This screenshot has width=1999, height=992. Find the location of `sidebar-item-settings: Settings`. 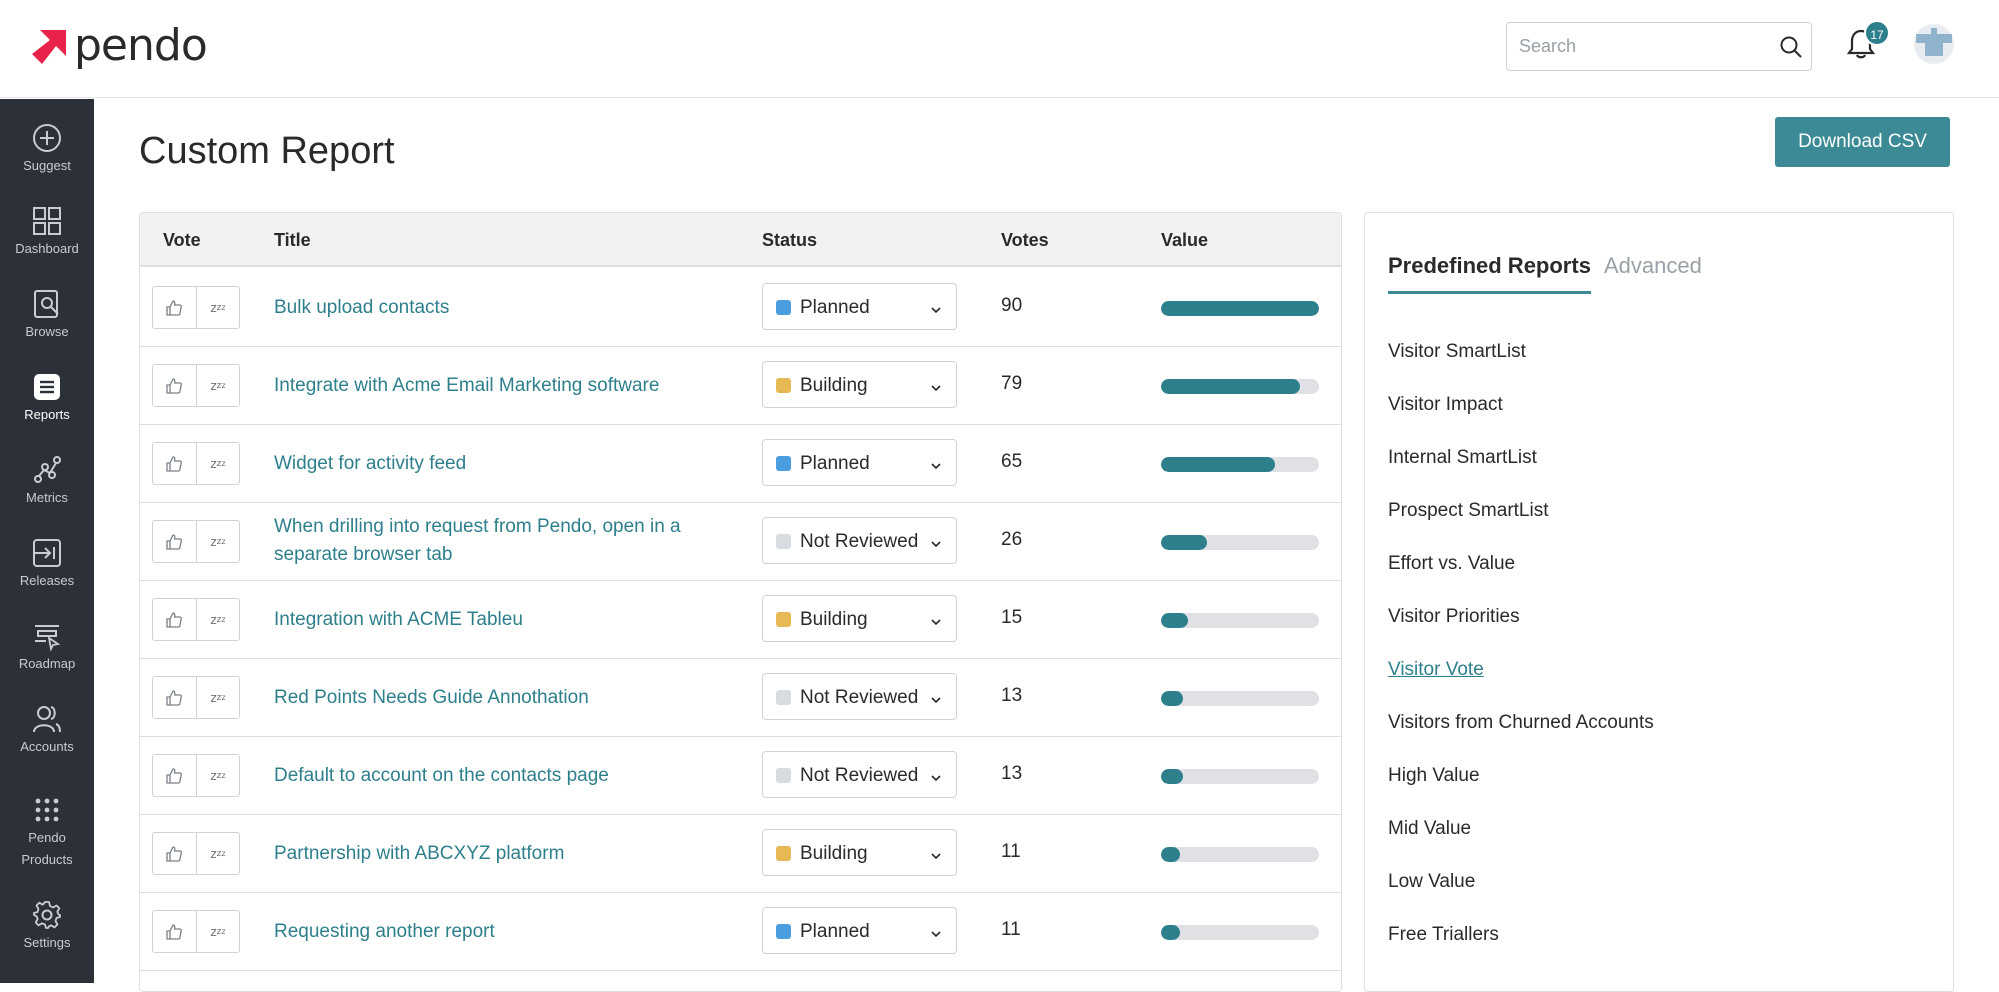

sidebar-item-settings: Settings is located at coordinates (47, 927).